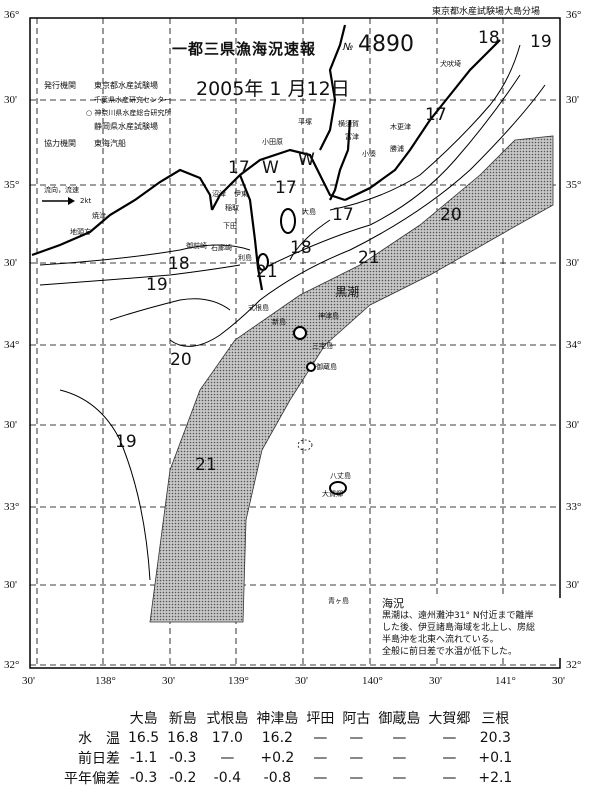 The height and width of the screenshot is (800, 600). Describe the element at coordinates (196, 246) in the screenshot. I see `place-label: 御前崎` at that location.